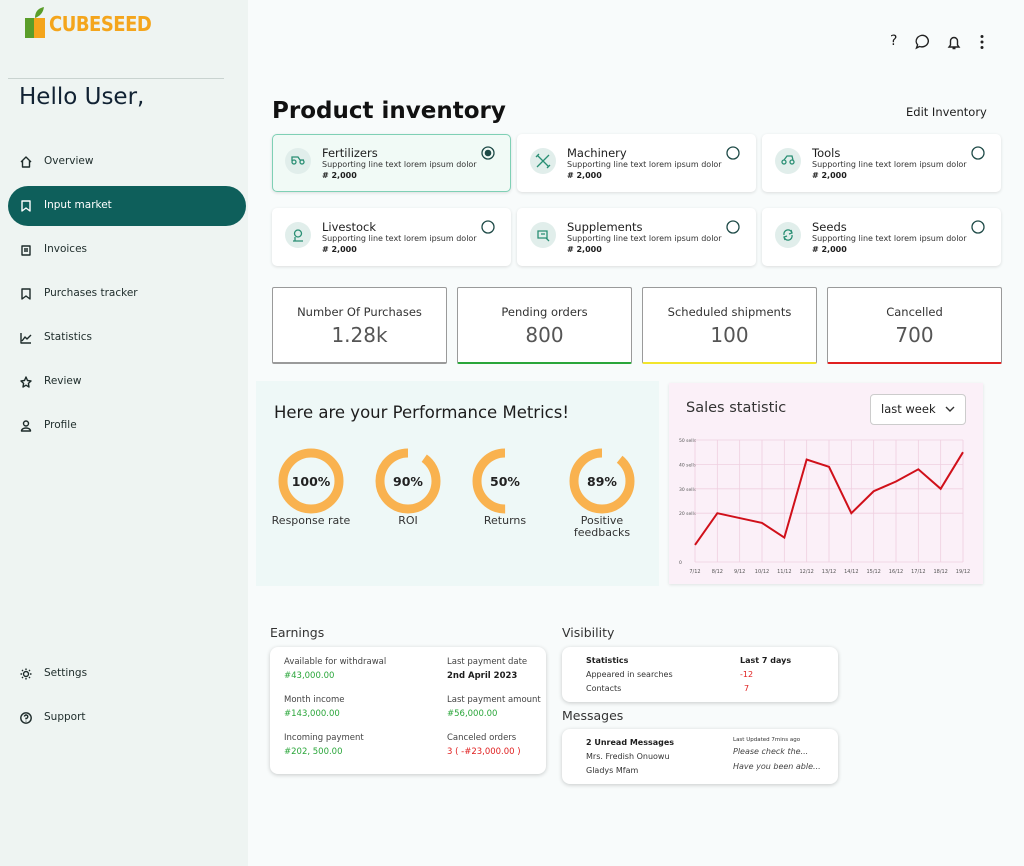  I want to click on period-dropdown: last week, so click(918, 409).